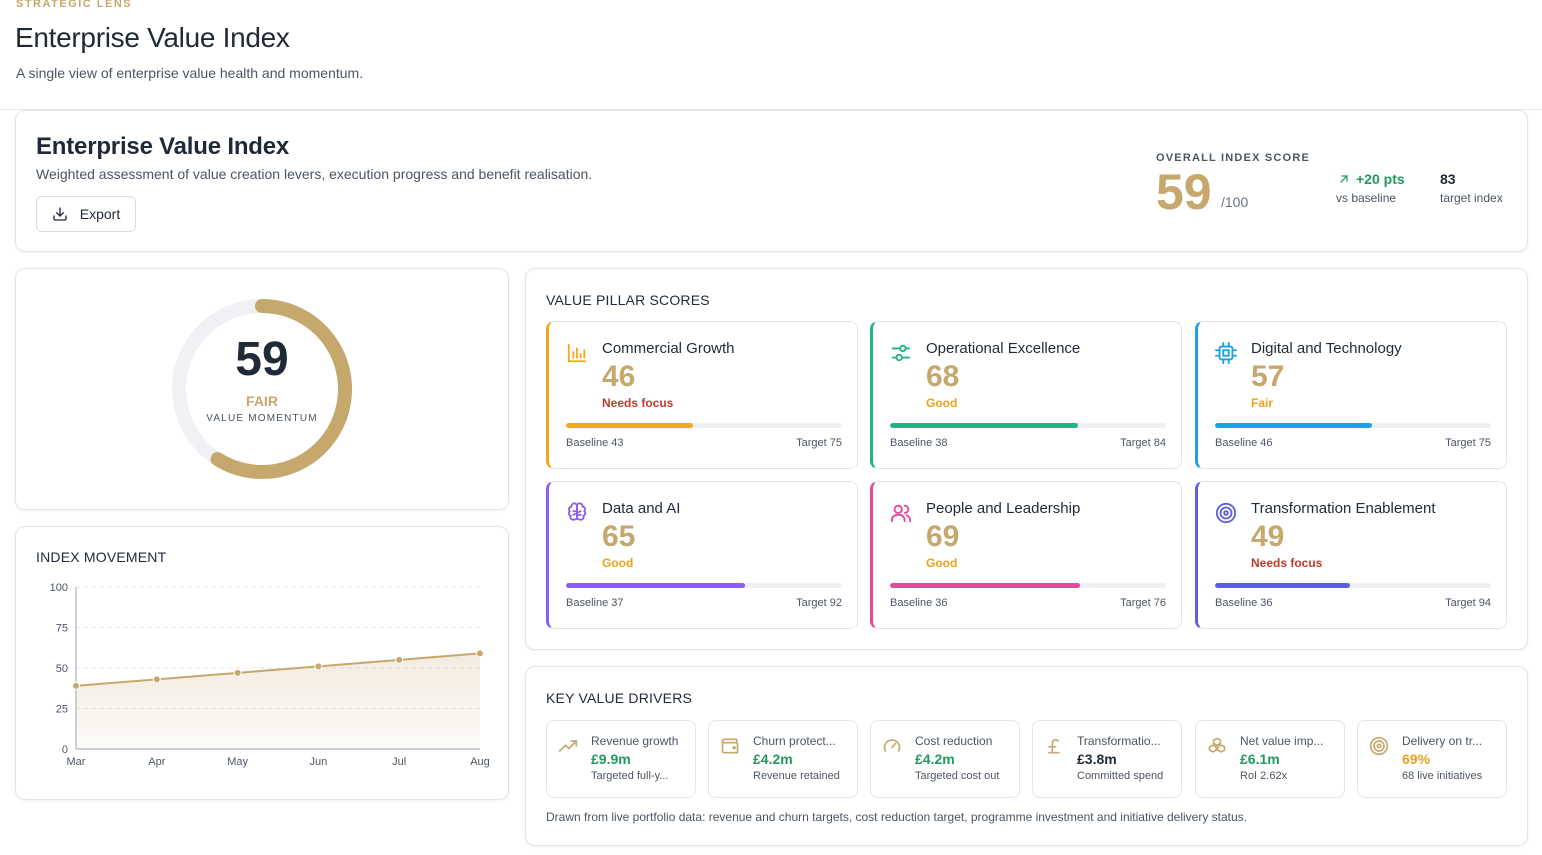 The height and width of the screenshot is (855, 1542). What do you see at coordinates (1003, 348) in the screenshot?
I see `pillar-name: Operational Excellence` at bounding box center [1003, 348].